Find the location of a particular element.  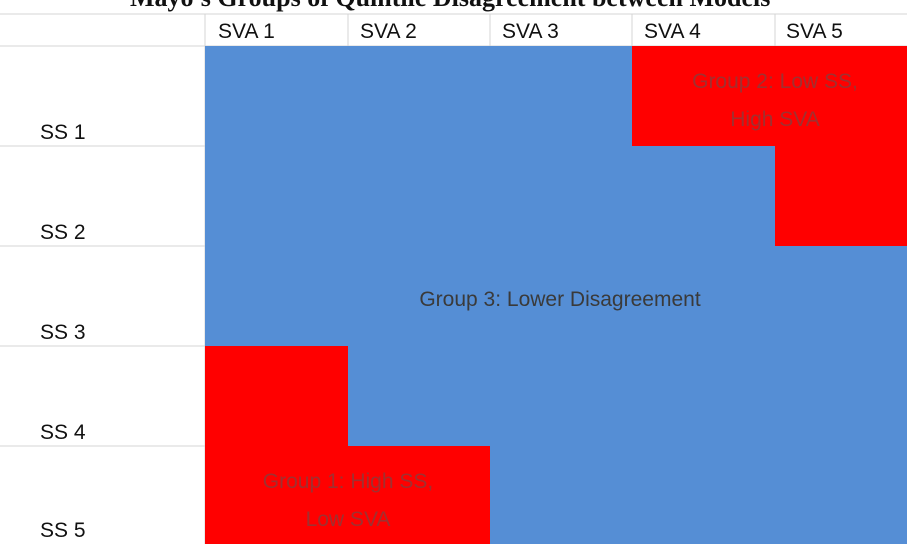

row-header: SS 4 is located at coordinates (63, 432).